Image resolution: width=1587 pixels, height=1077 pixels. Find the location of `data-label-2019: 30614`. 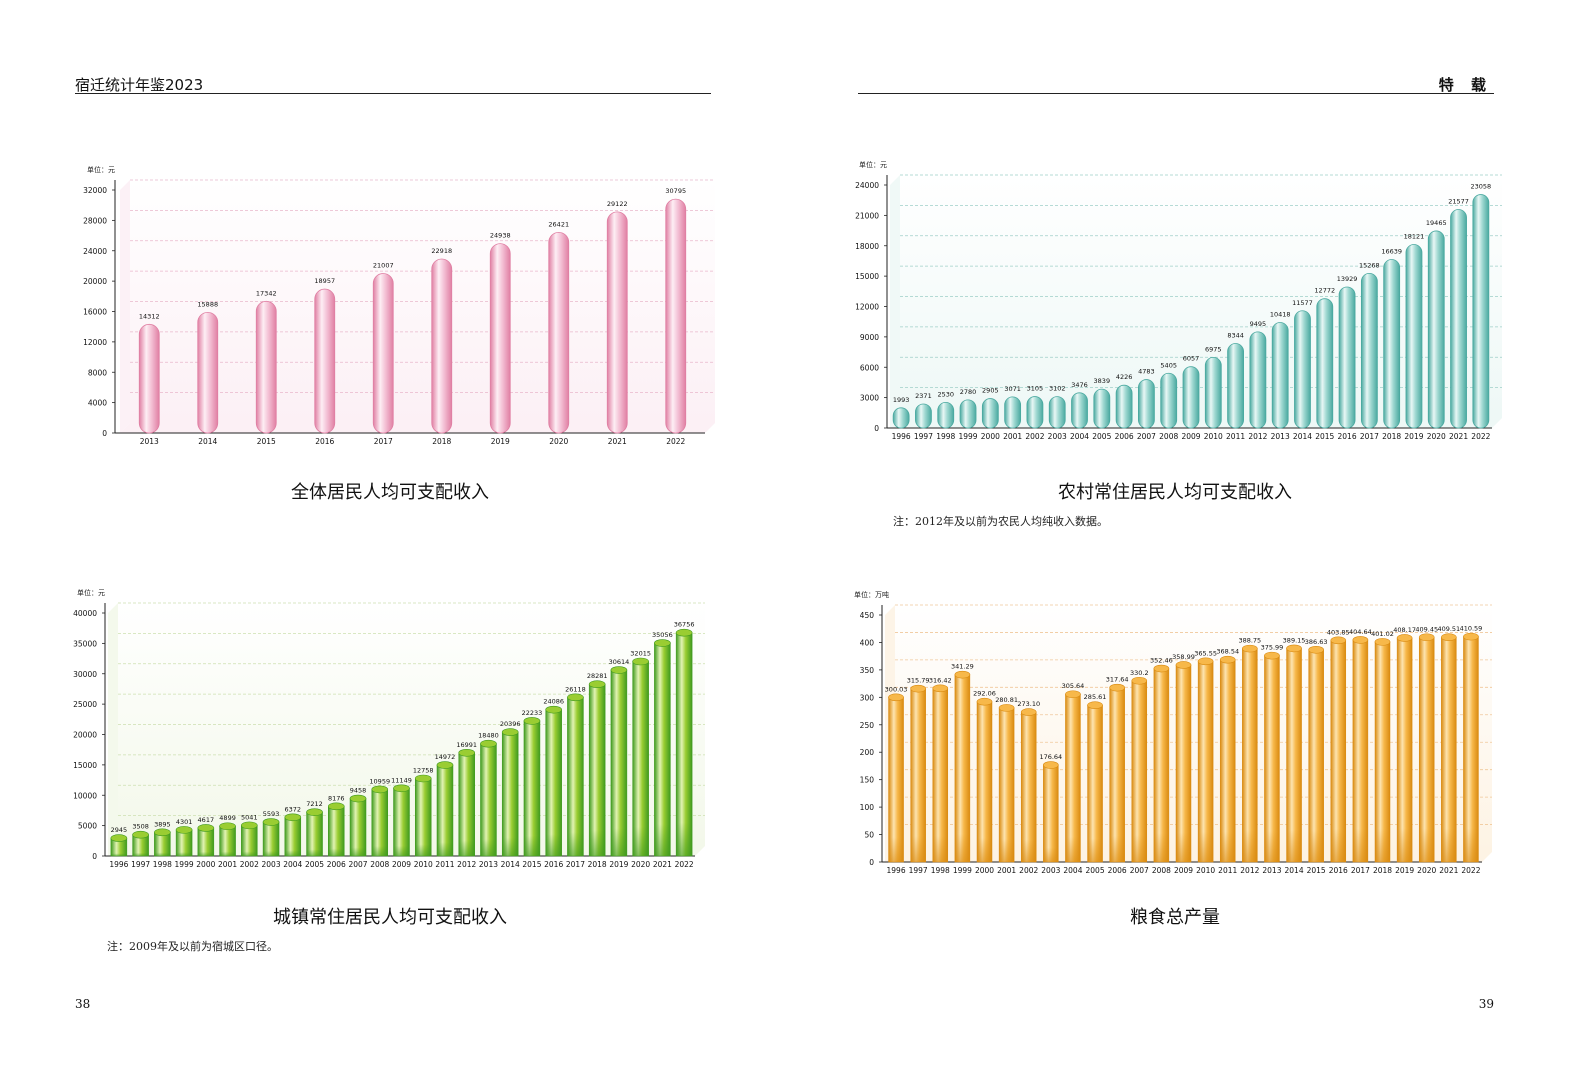

data-label-2019: 30614 is located at coordinates (619, 662).